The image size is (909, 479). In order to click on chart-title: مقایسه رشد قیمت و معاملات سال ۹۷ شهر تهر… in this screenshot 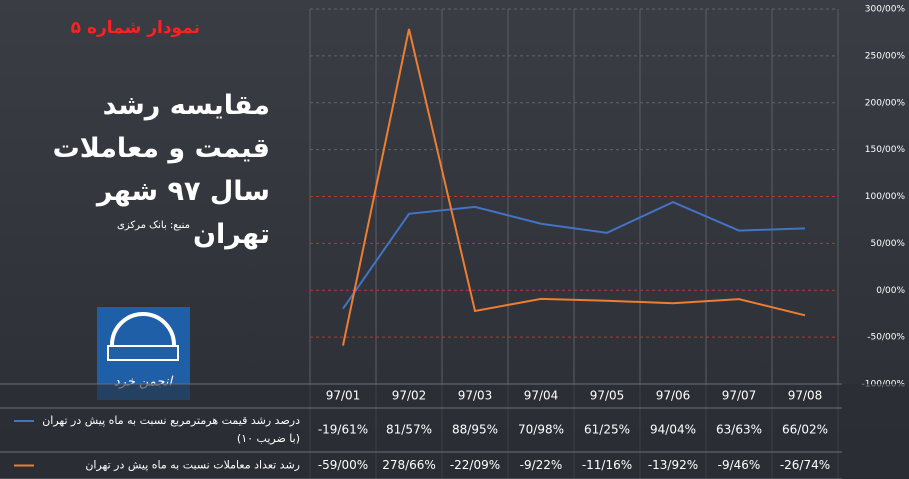, I will do `click(161, 170)`.